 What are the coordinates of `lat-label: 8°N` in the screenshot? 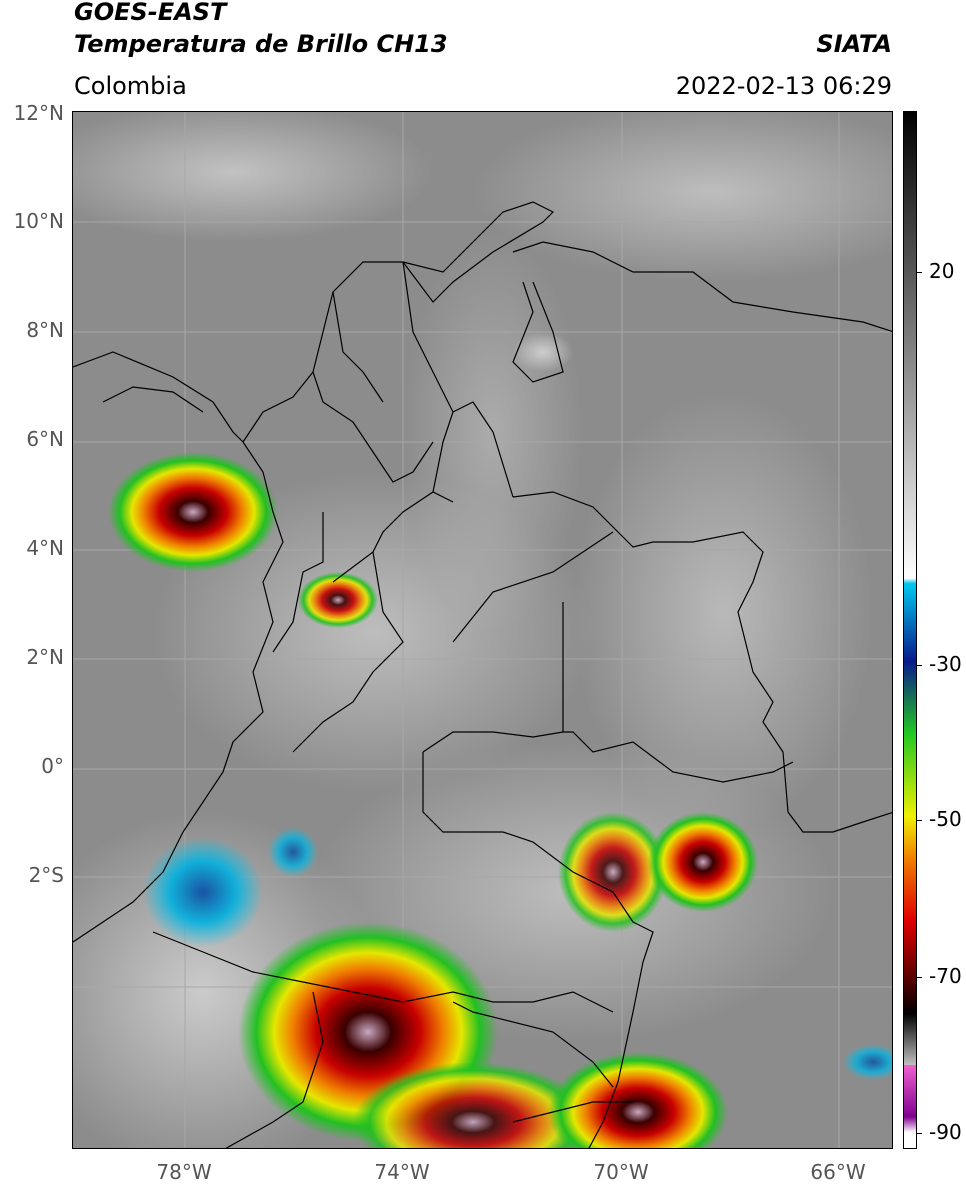 It's located at (45, 330).